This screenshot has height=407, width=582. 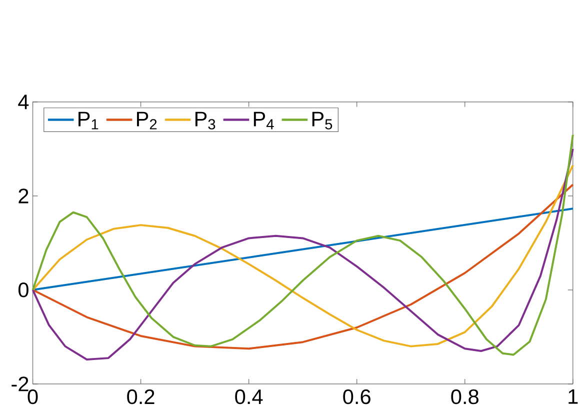 I want to click on y-tick-label: 0, so click(x=23, y=290).